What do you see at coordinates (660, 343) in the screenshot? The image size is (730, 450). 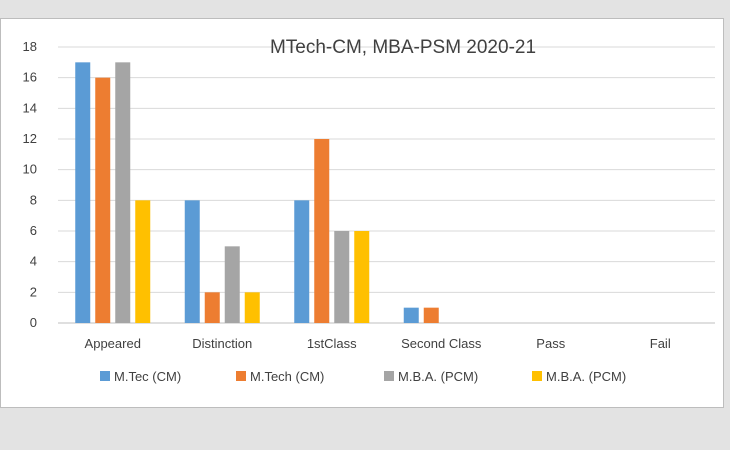 I see `category-label: Fail` at bounding box center [660, 343].